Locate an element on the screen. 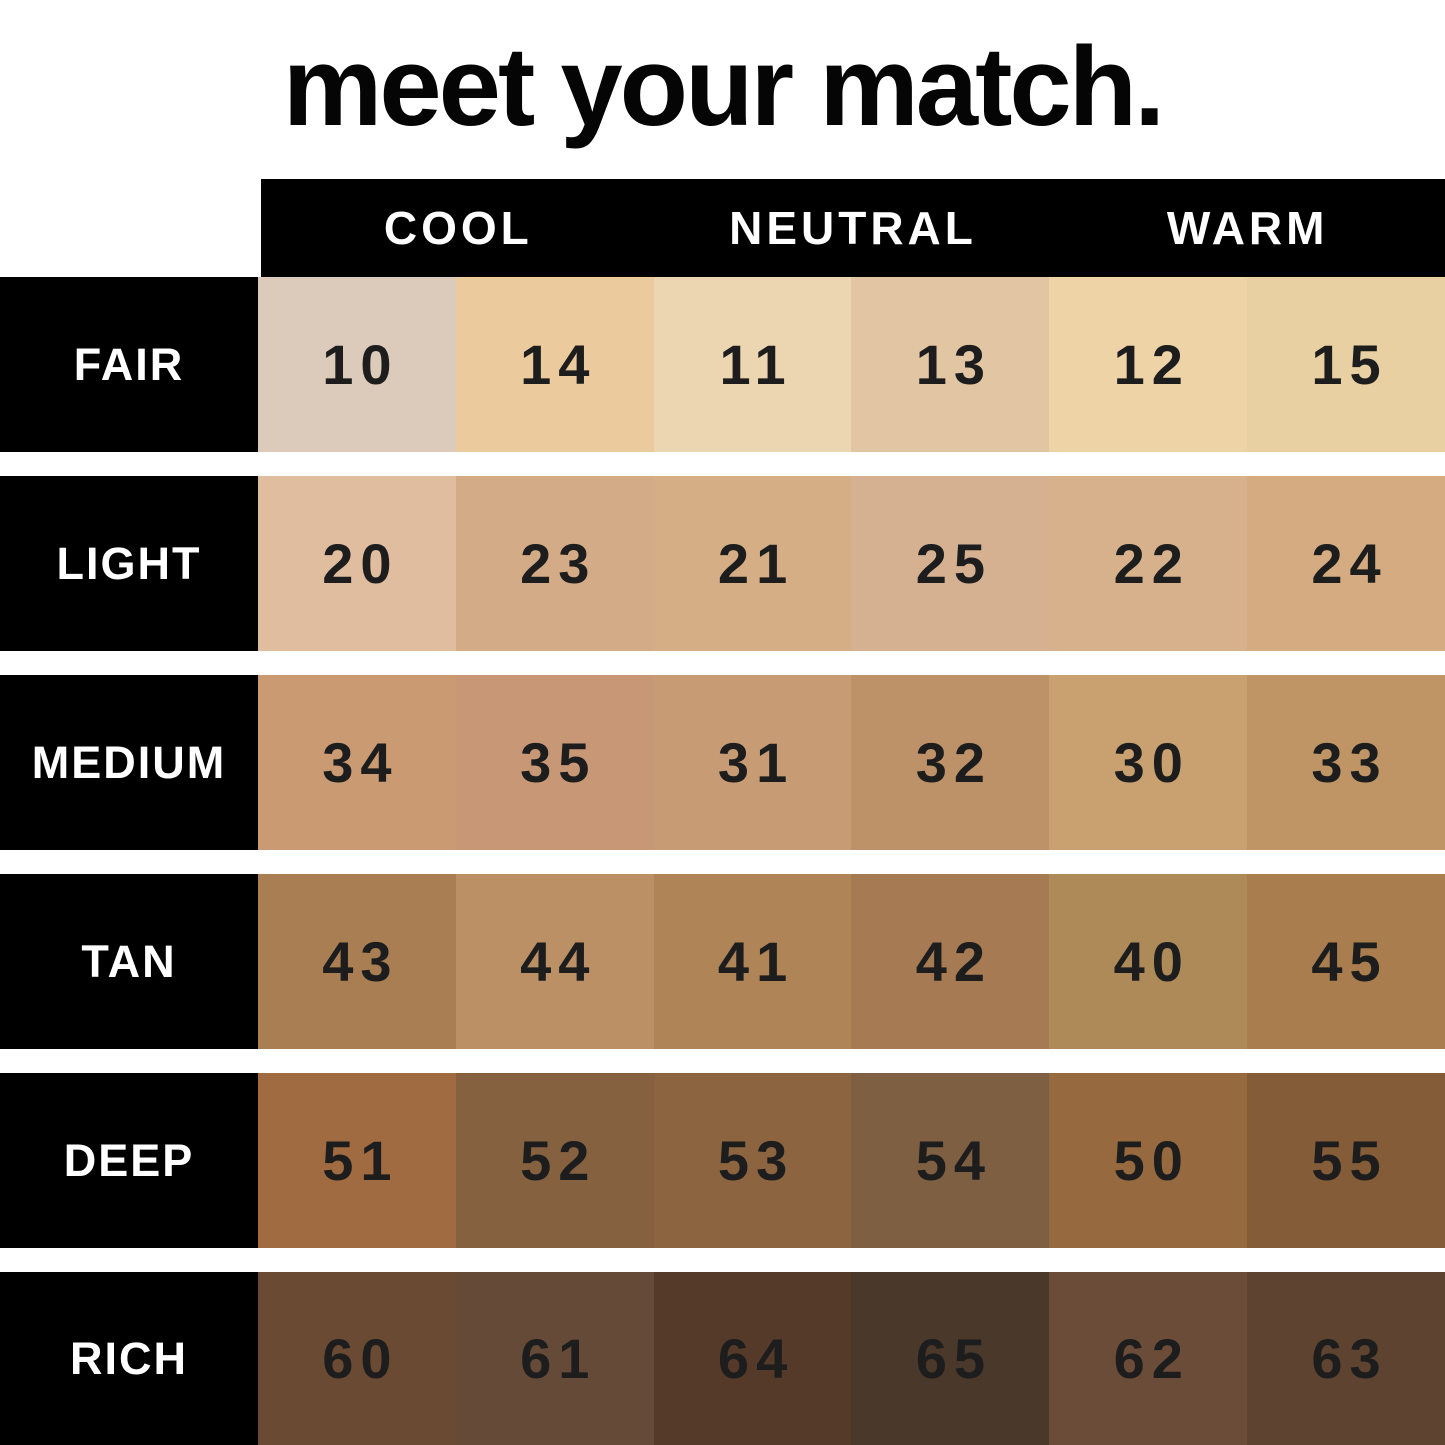 This screenshot has width=1445, height=1445. swatch-64: 64 is located at coordinates (752, 1358).